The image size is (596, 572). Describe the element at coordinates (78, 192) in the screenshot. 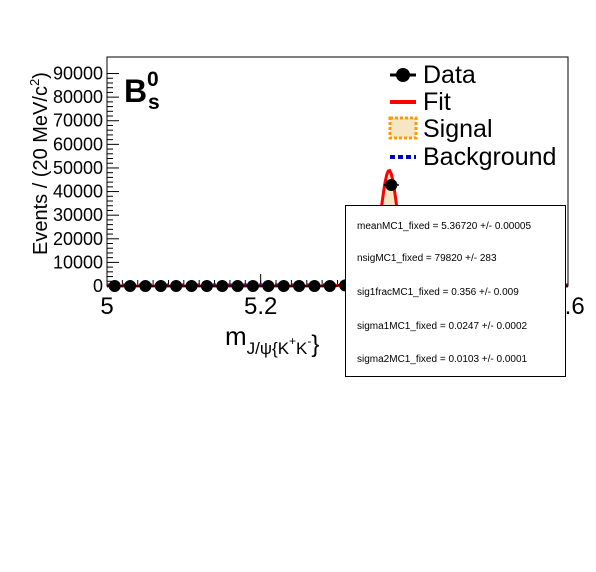

I see `y-tick-label: 40000` at that location.